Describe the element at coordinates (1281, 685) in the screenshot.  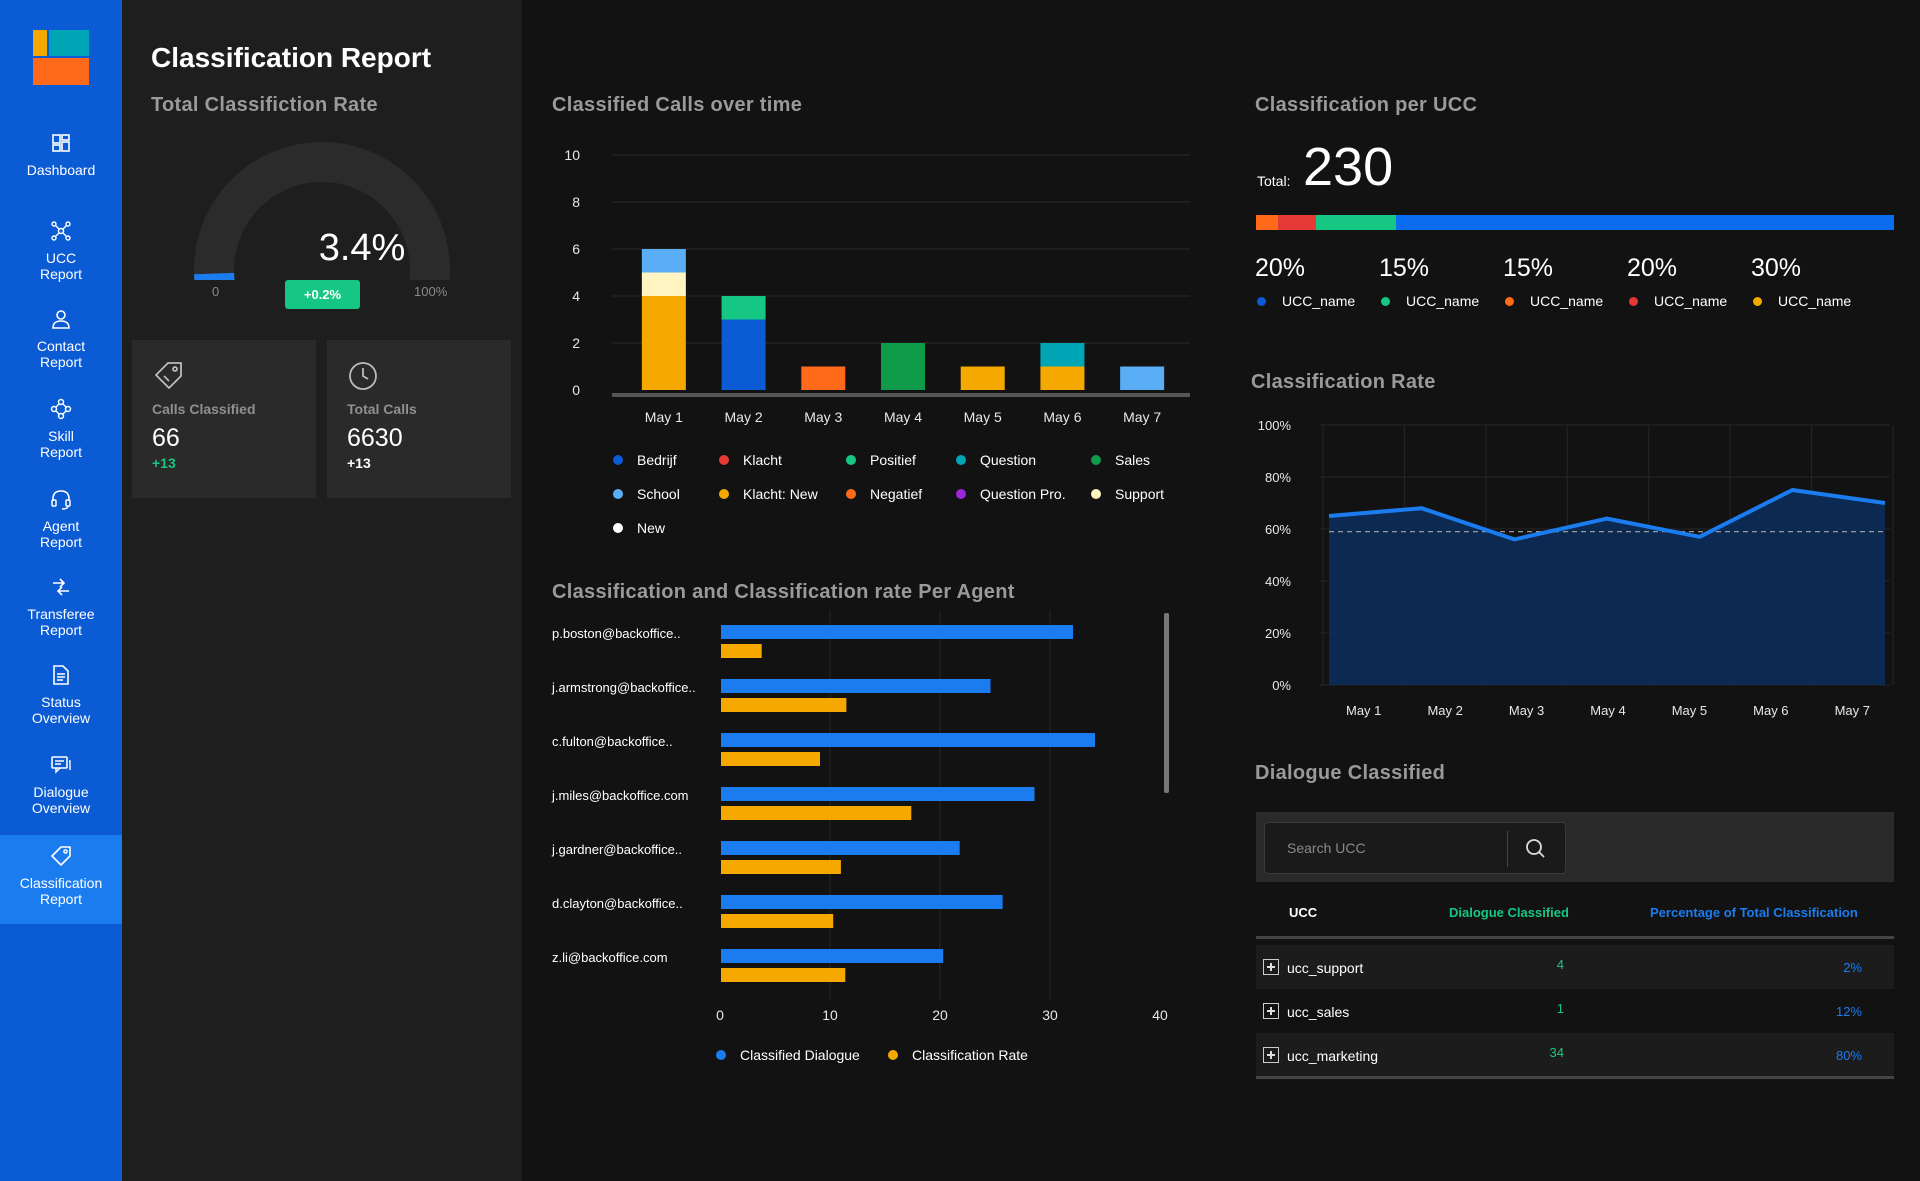
I see `y-tick-label: 0%` at that location.